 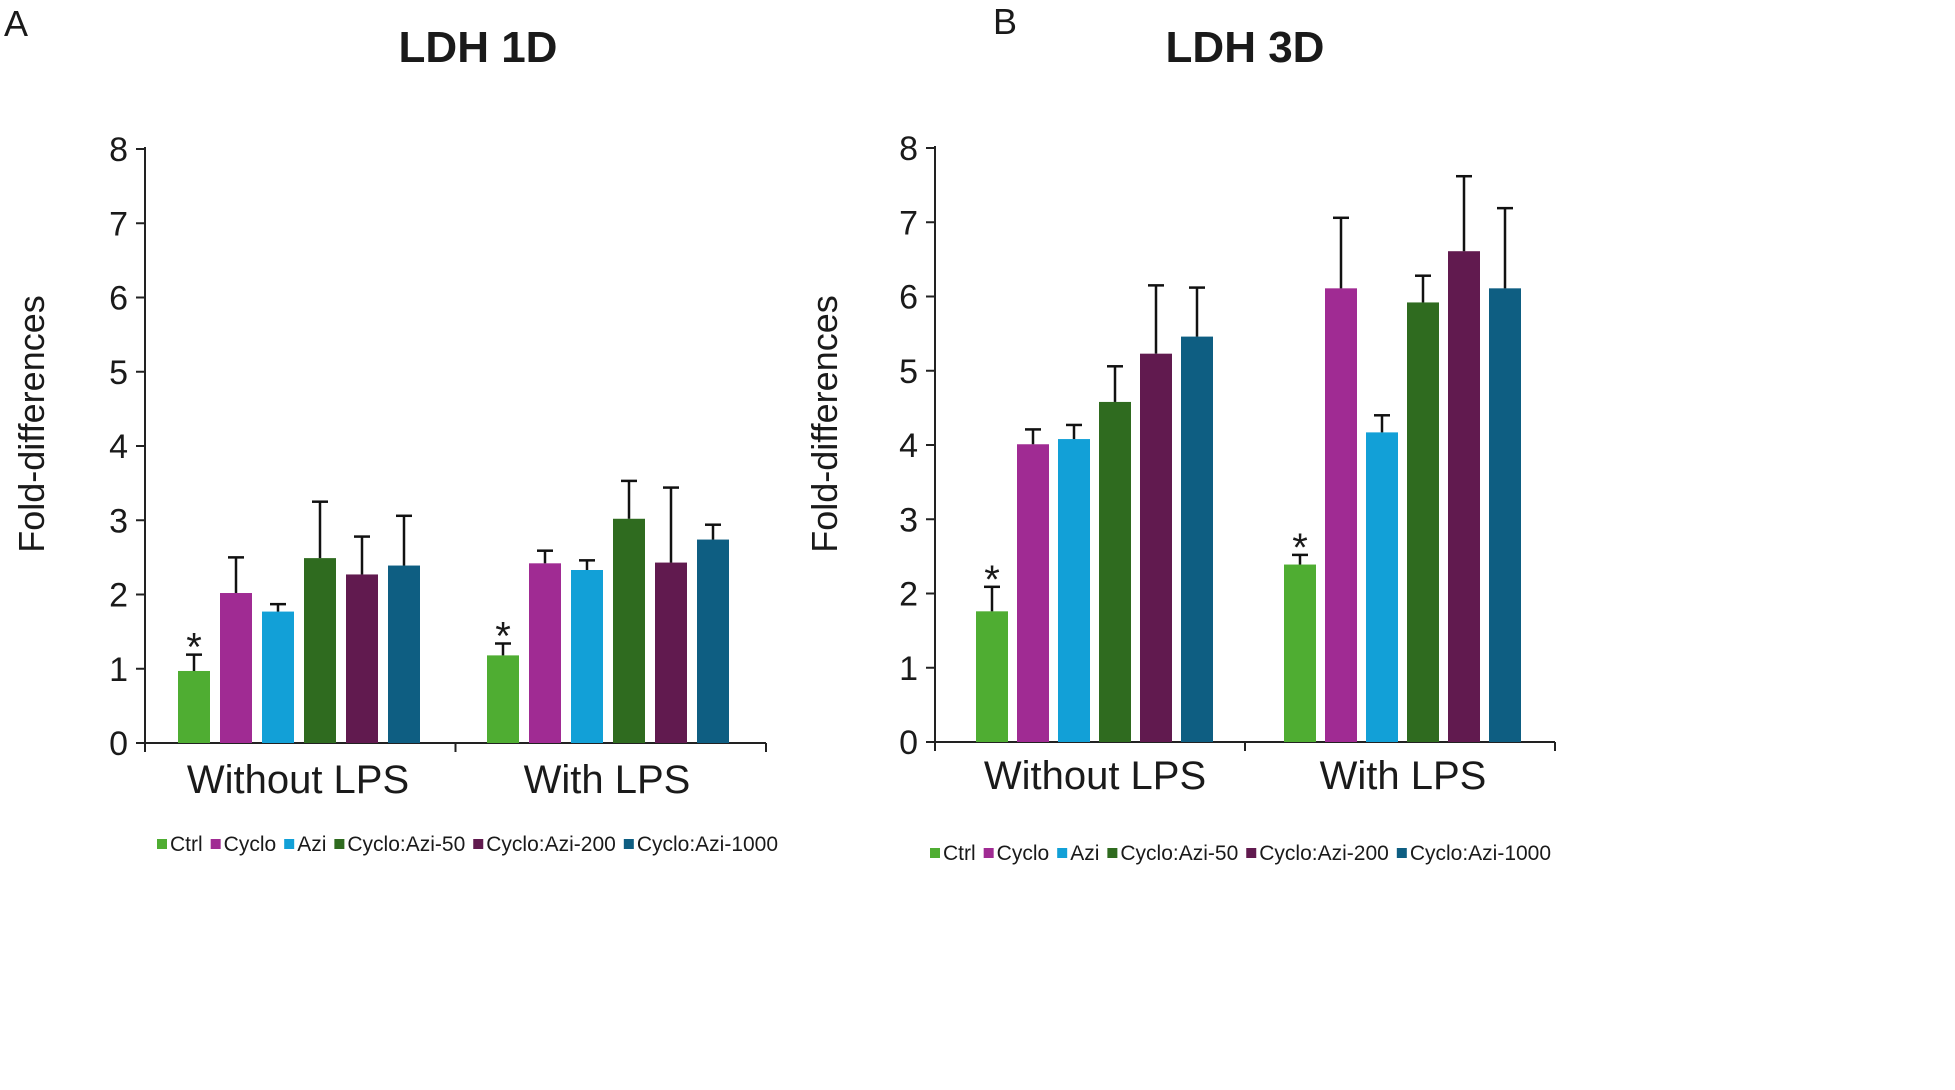 What do you see at coordinates (16, 23) in the screenshot?
I see `panel-letter: A` at bounding box center [16, 23].